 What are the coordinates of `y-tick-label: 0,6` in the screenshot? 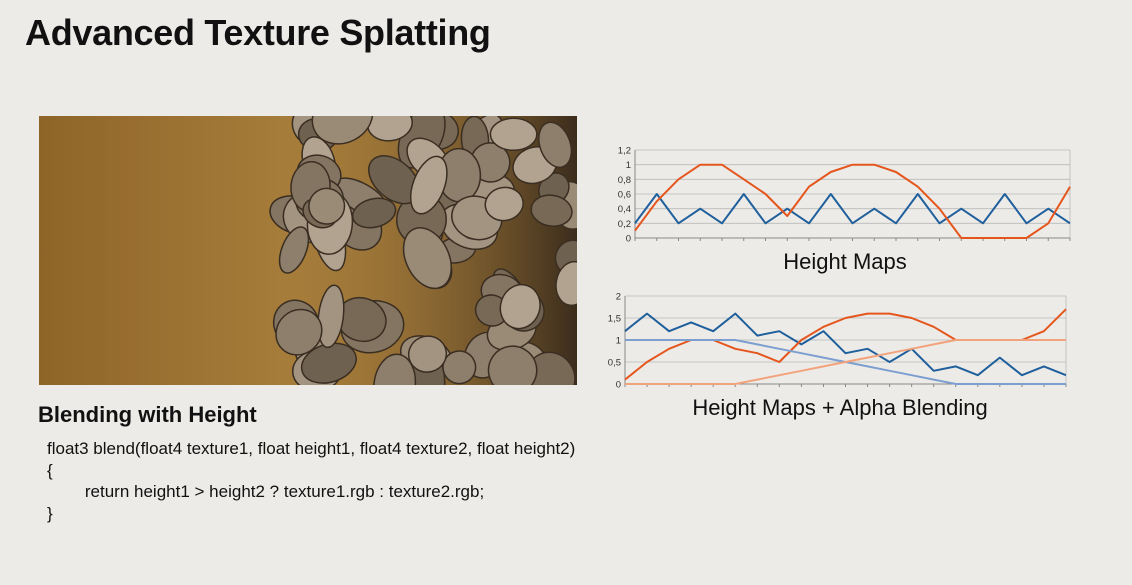 It's located at (624, 195).